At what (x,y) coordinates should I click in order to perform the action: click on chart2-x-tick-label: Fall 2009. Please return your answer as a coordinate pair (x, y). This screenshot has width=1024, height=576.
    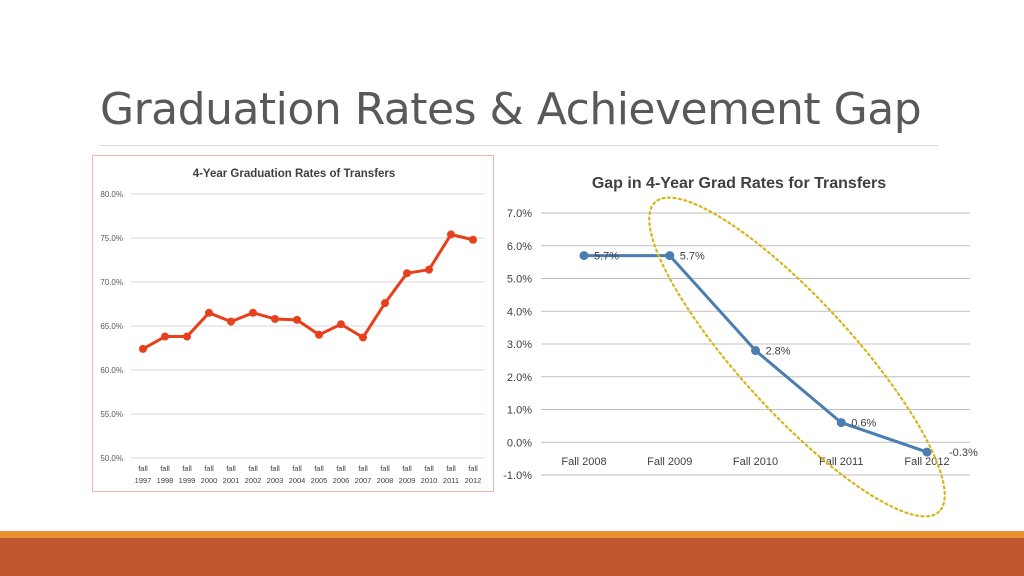
    Looking at the image, I should click on (669, 462).